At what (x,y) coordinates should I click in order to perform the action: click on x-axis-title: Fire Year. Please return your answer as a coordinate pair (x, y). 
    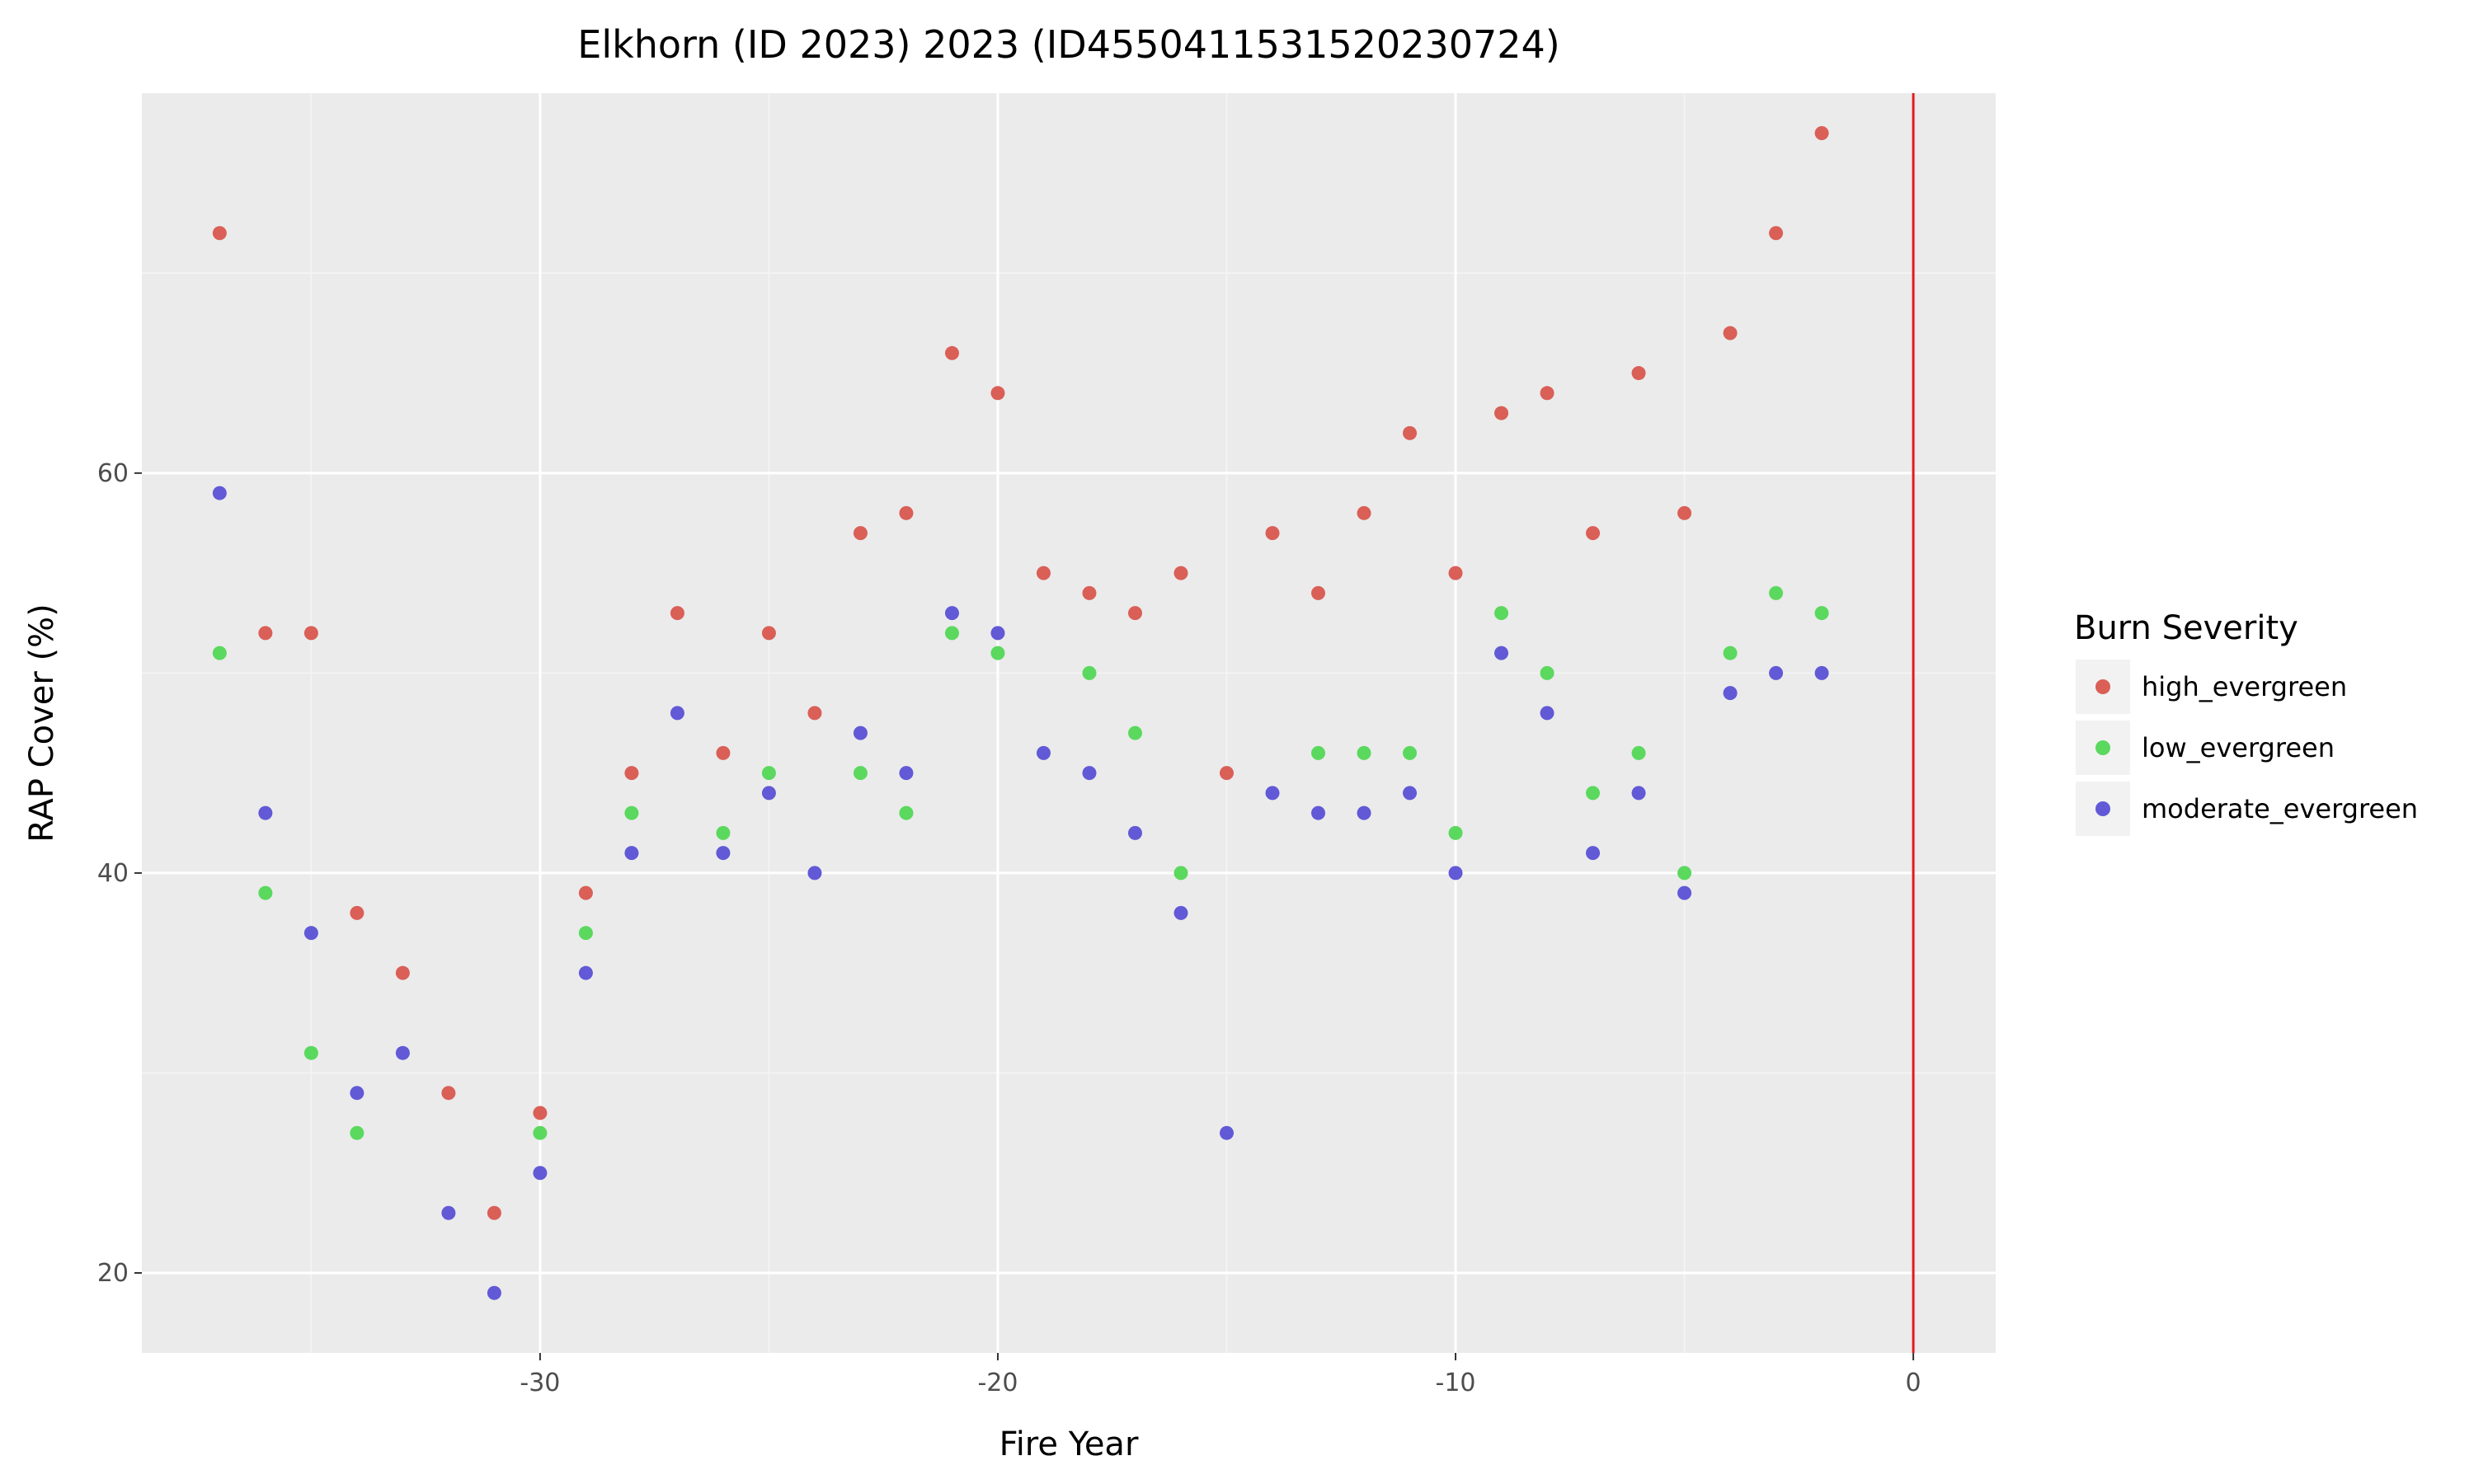
    Looking at the image, I should click on (1069, 1444).